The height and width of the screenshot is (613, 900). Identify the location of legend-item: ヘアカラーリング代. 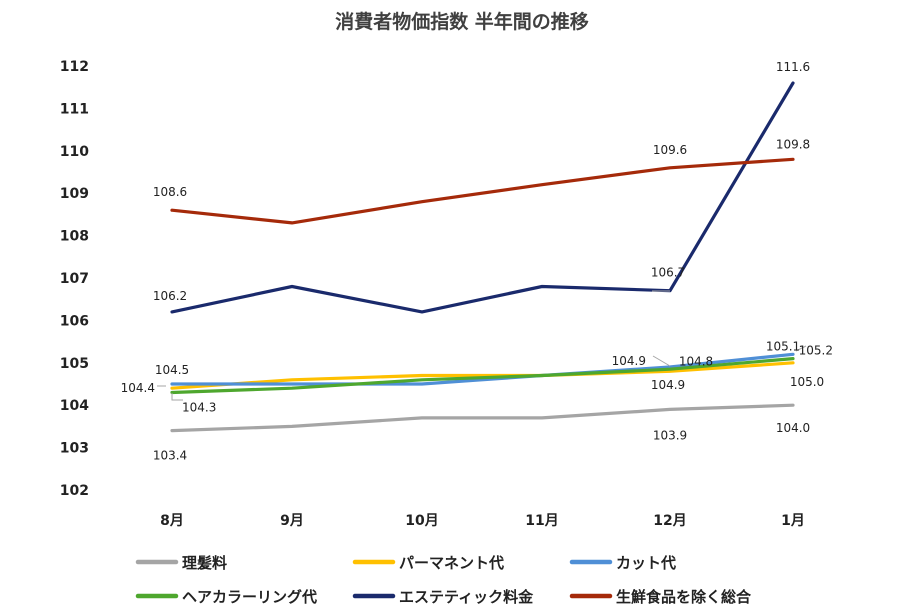
(226, 597).